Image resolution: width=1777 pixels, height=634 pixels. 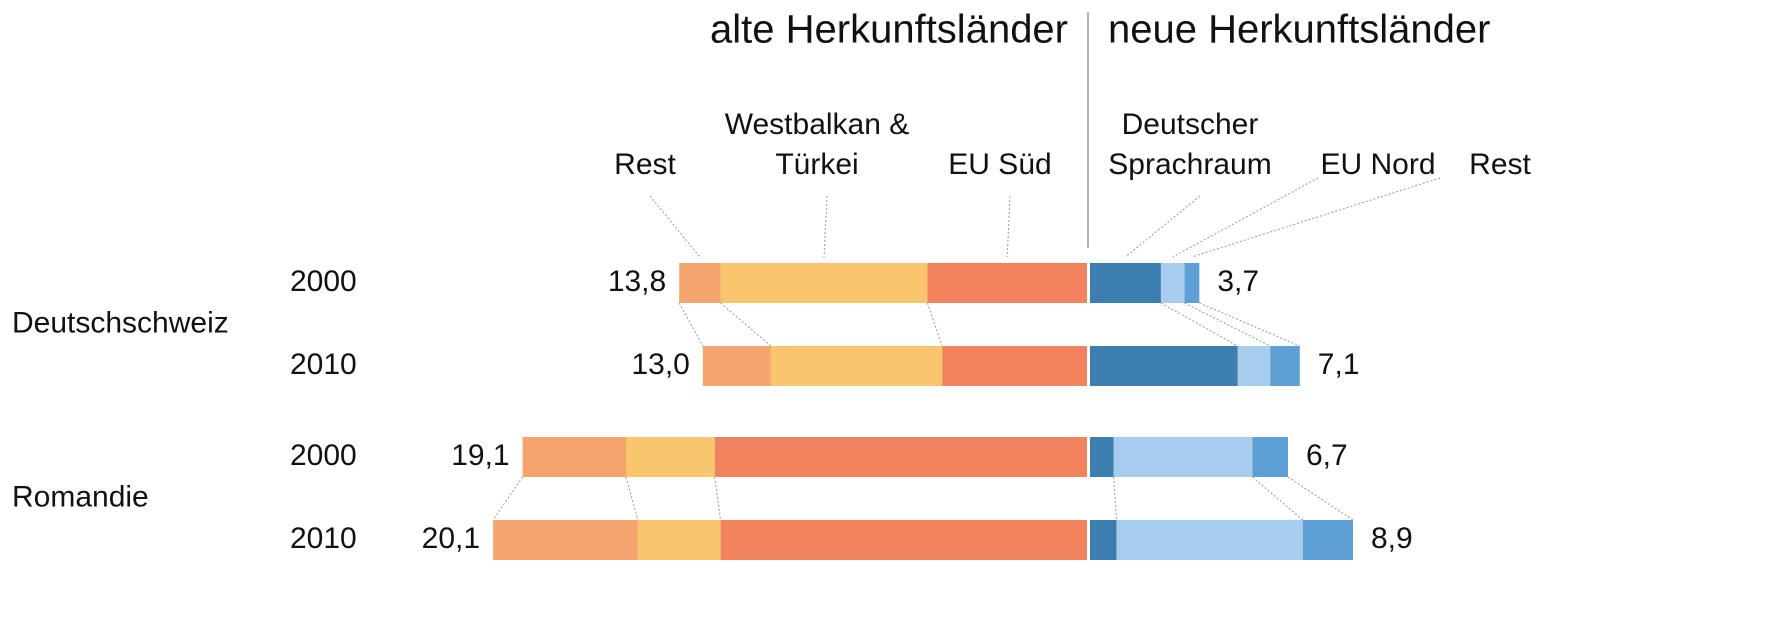 I want to click on total-label: 13,0, so click(x=660, y=364).